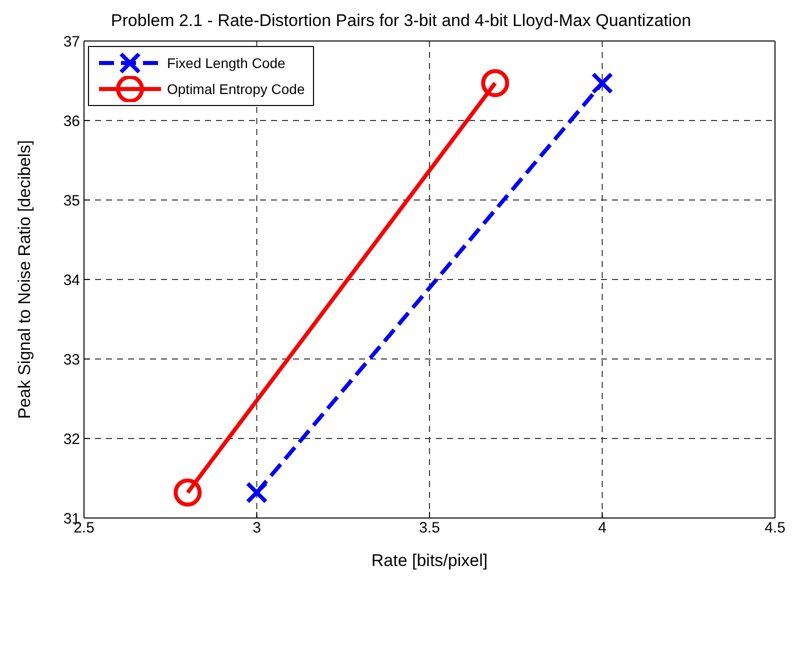 The height and width of the screenshot is (645, 802). I want to click on y-tick-label: 34, so click(71, 280).